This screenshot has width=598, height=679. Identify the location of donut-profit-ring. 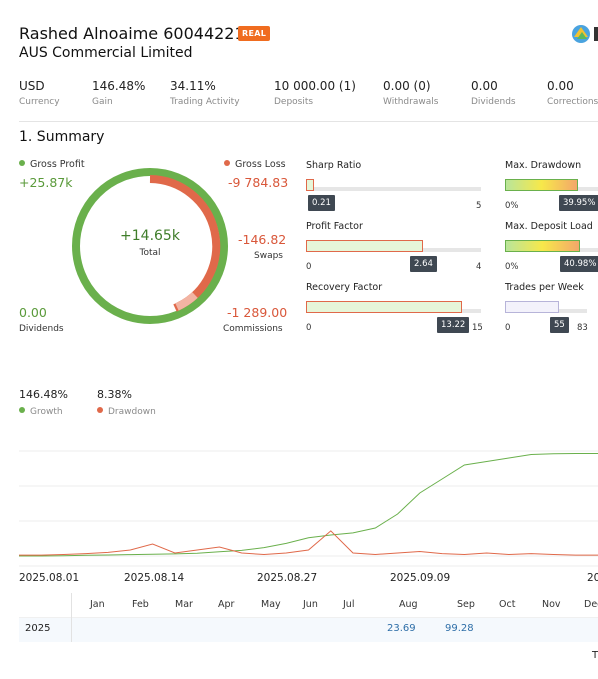
(150, 246).